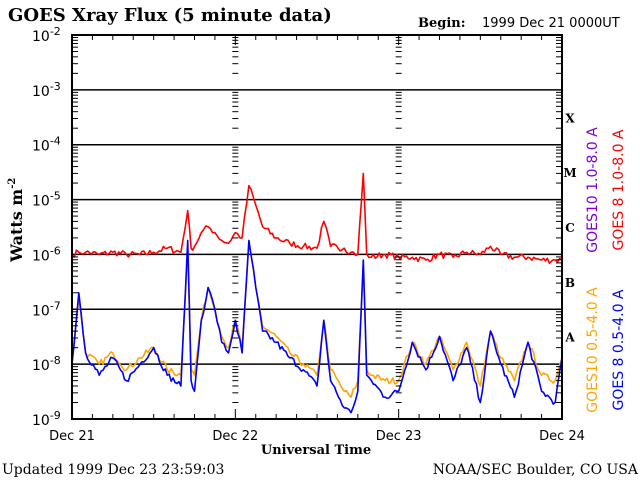 The width and height of the screenshot is (640, 480). I want to click on y-tick-label: 10⁻⁸, so click(46, 364).